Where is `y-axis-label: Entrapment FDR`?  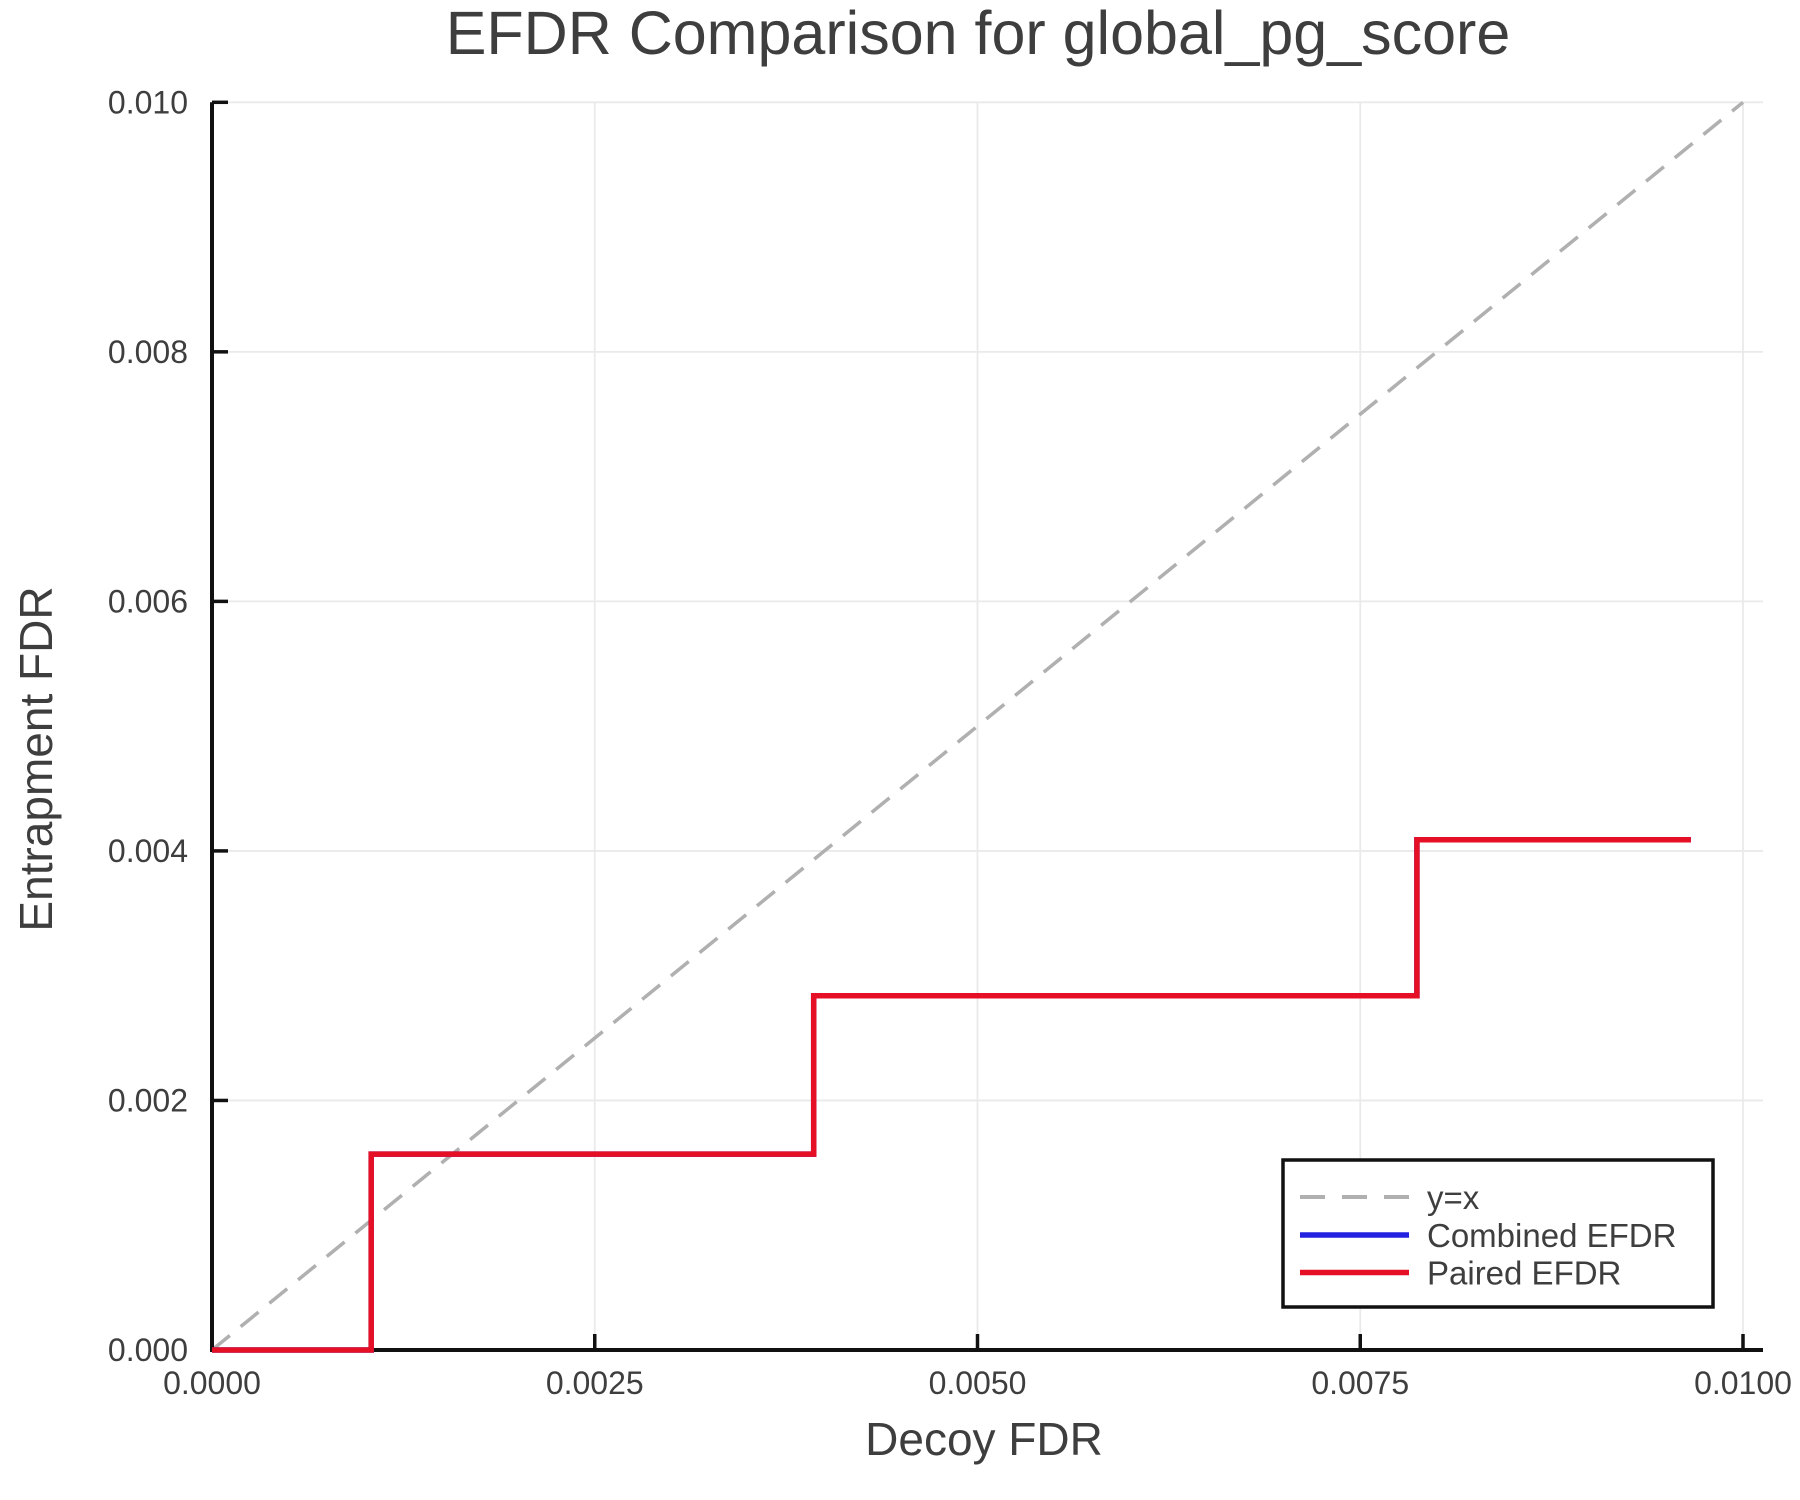 y-axis-label: Entrapment FDR is located at coordinates (36, 758).